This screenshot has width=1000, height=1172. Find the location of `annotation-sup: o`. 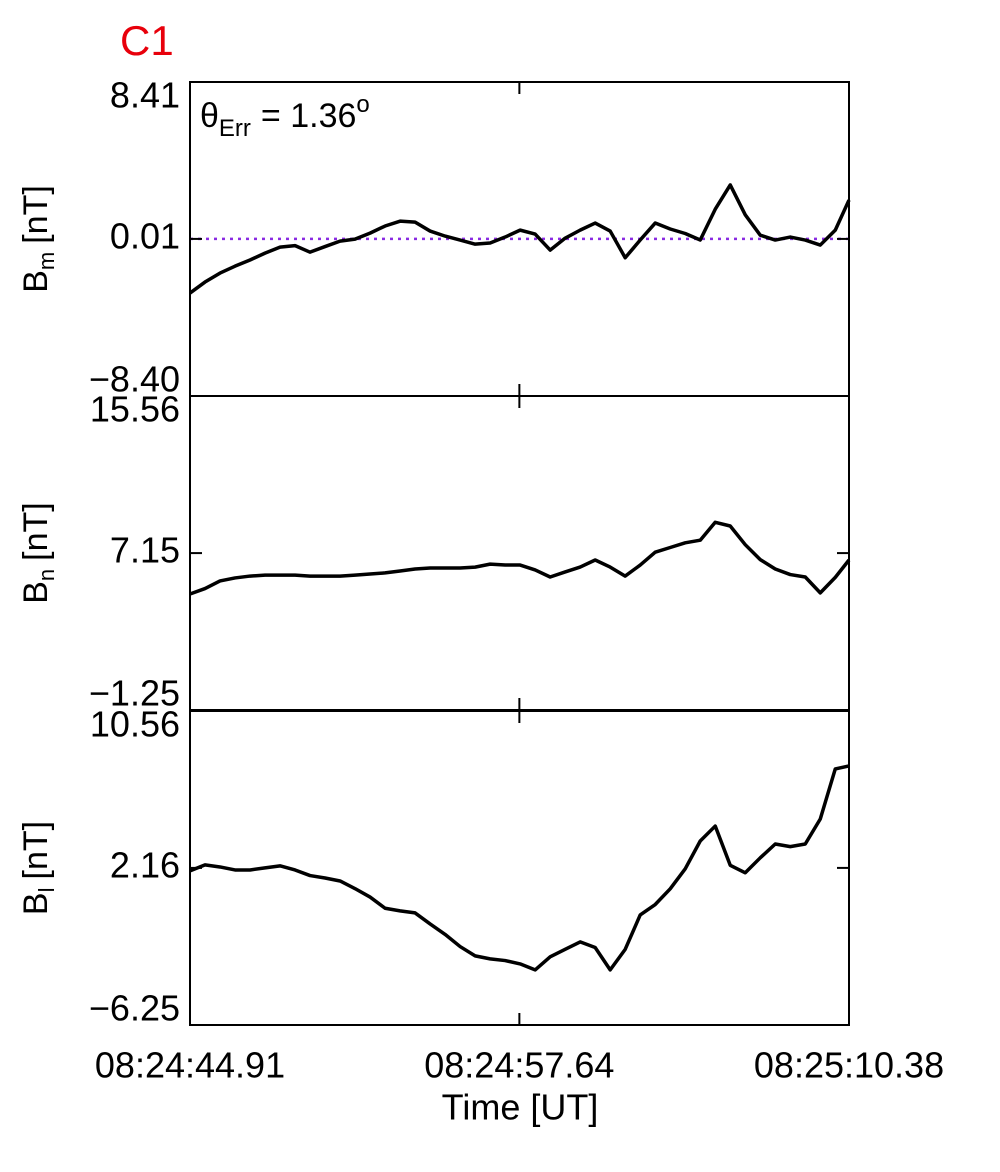

annotation-sup: o is located at coordinates (362, 104).